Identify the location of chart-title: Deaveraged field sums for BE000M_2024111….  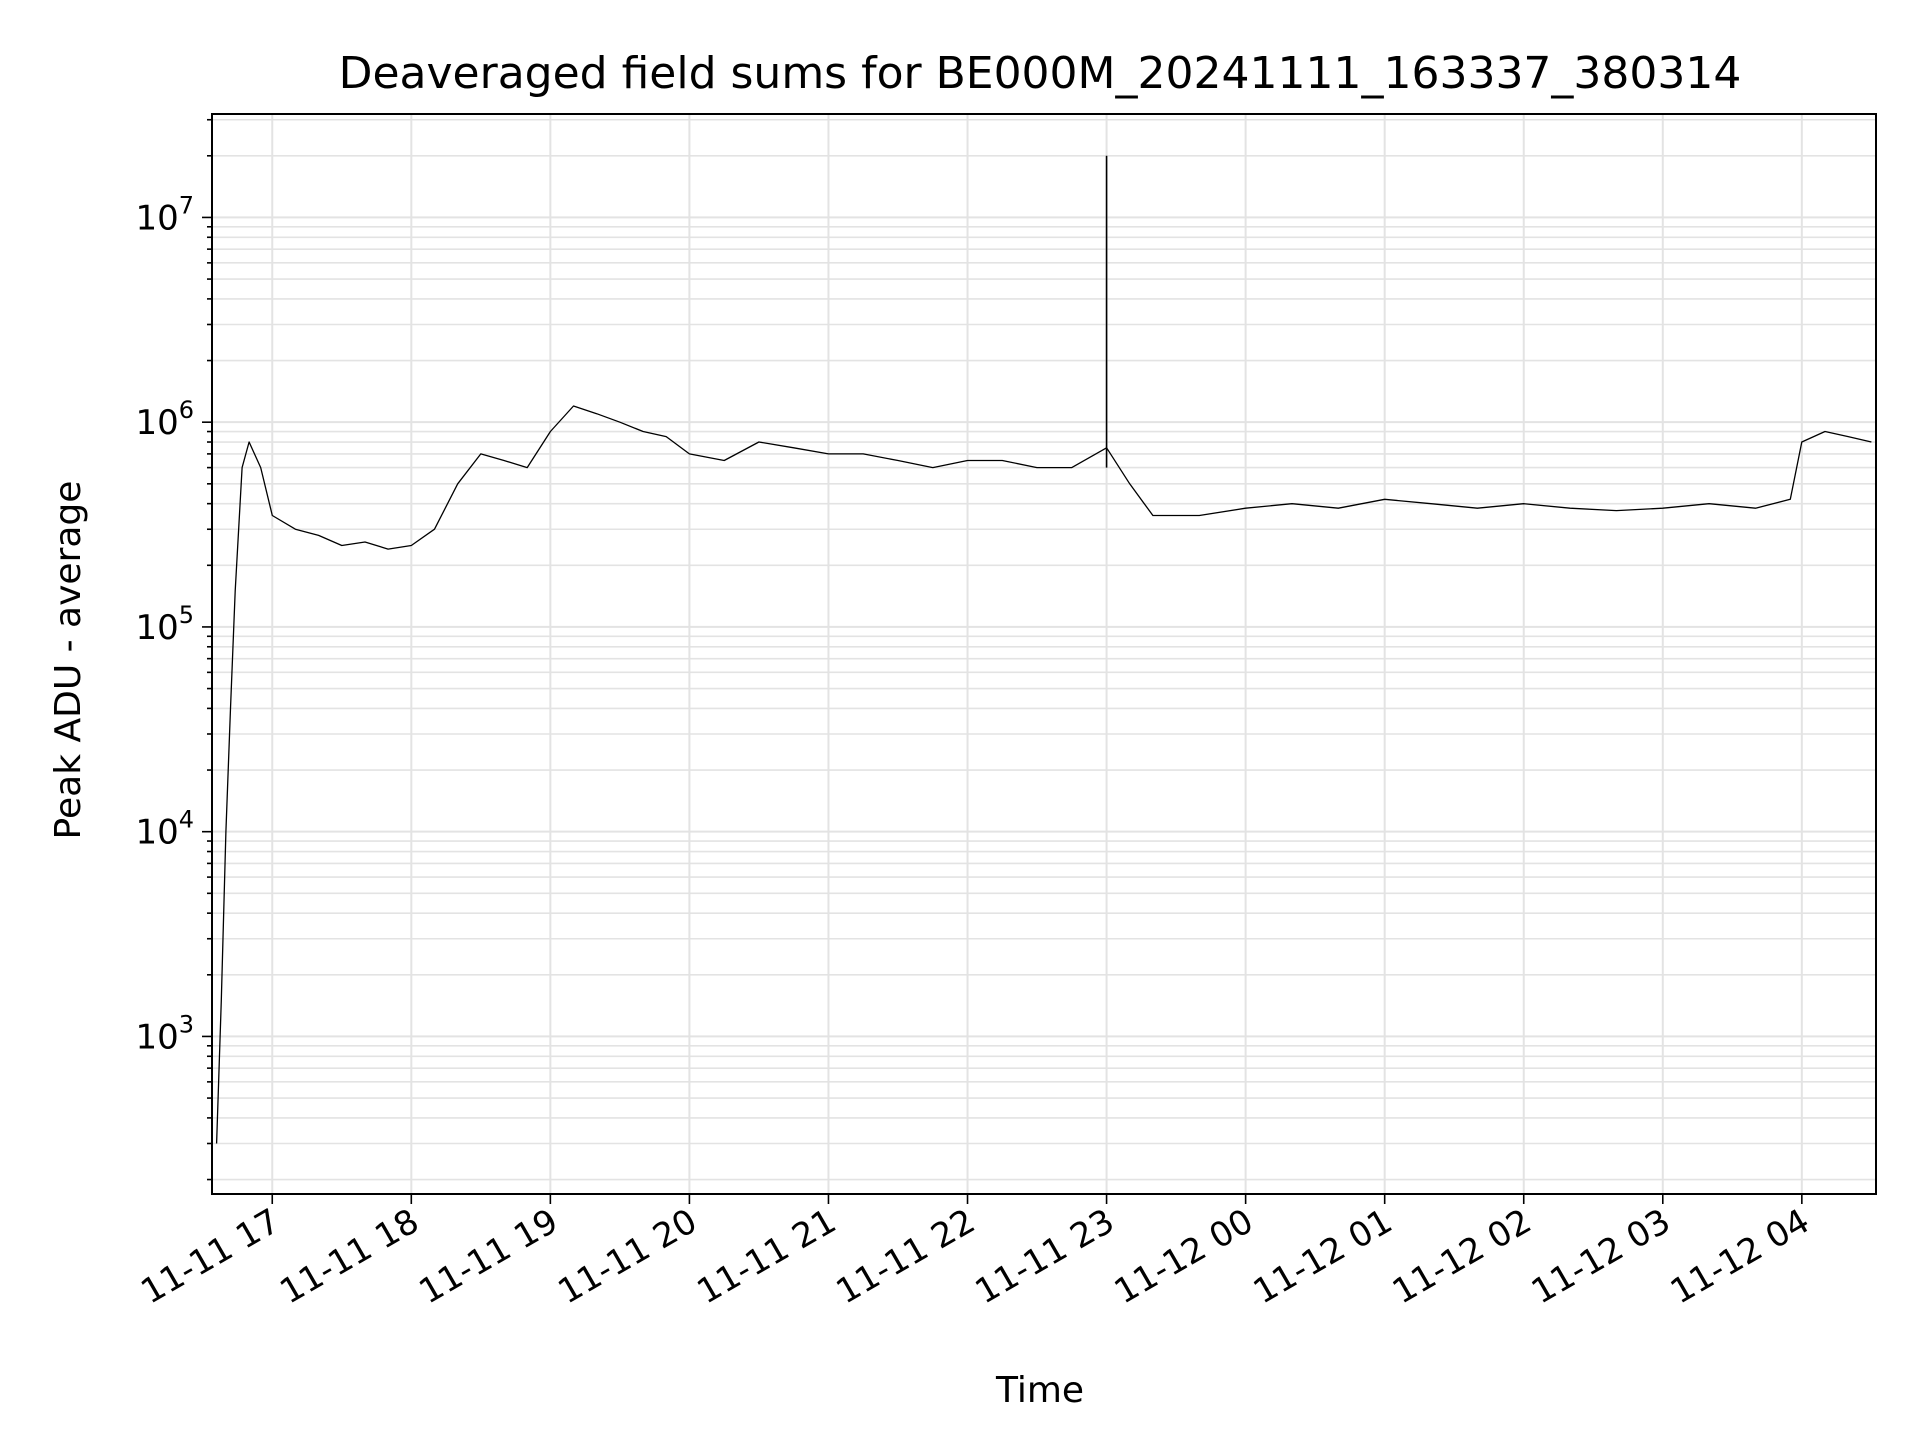
(1040, 73).